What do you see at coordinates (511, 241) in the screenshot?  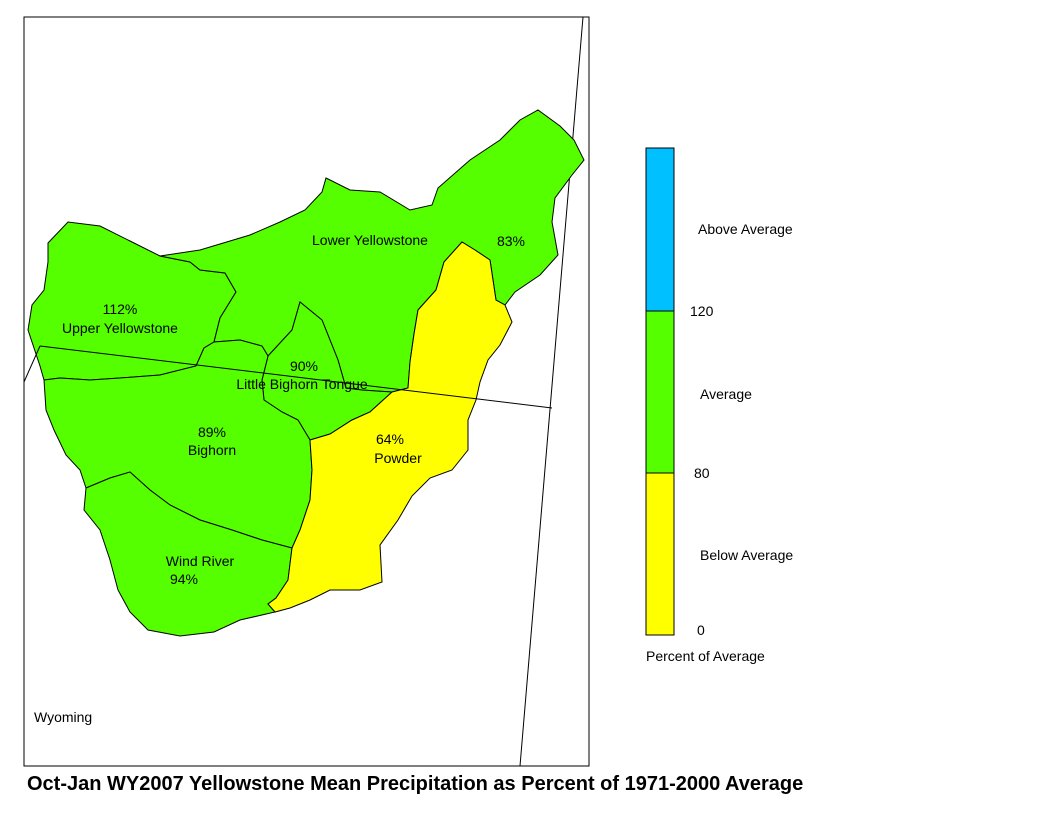 I see `lower-yellowstone-percent: 83%` at bounding box center [511, 241].